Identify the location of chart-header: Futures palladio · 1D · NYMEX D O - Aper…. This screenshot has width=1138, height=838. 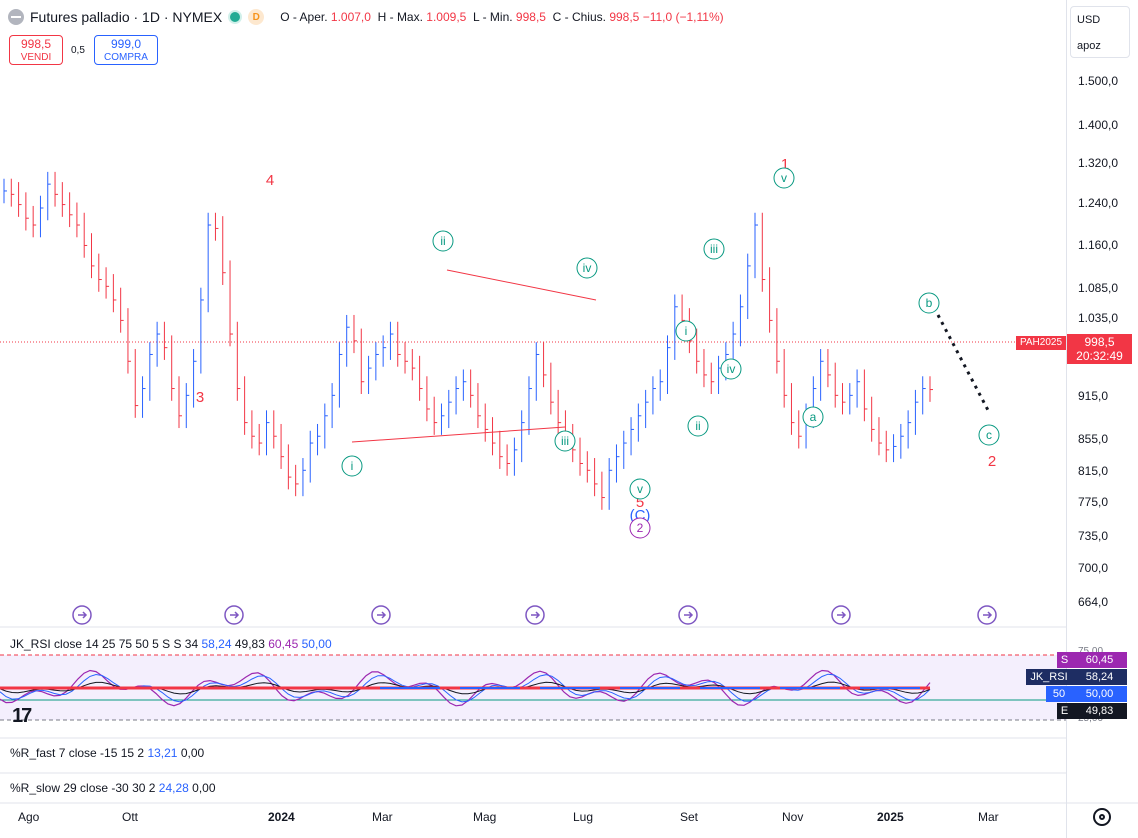
(366, 17).